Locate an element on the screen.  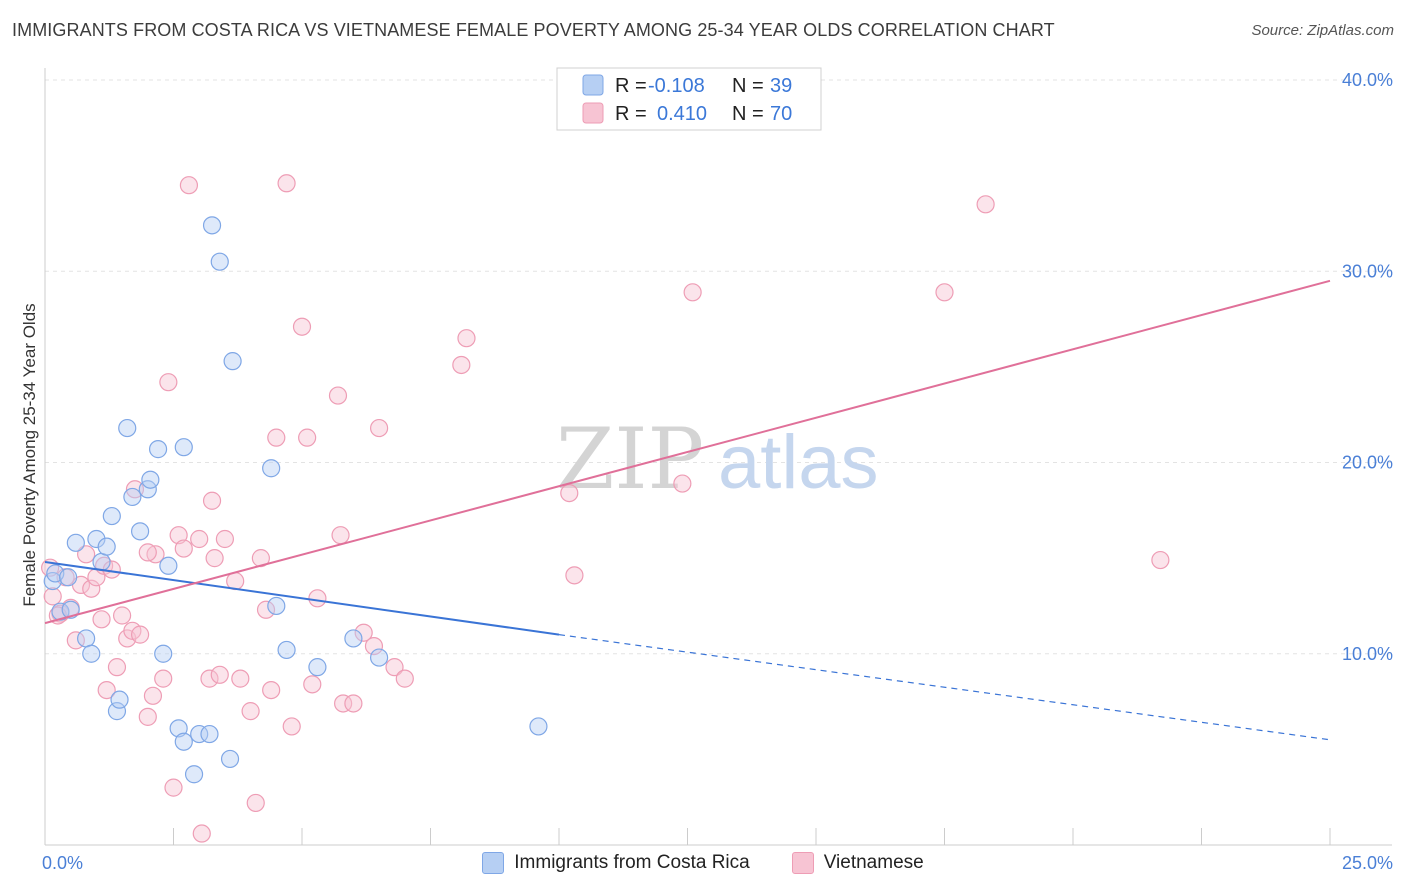
legend-r-label-1: R = is located at coordinates (631, 86).